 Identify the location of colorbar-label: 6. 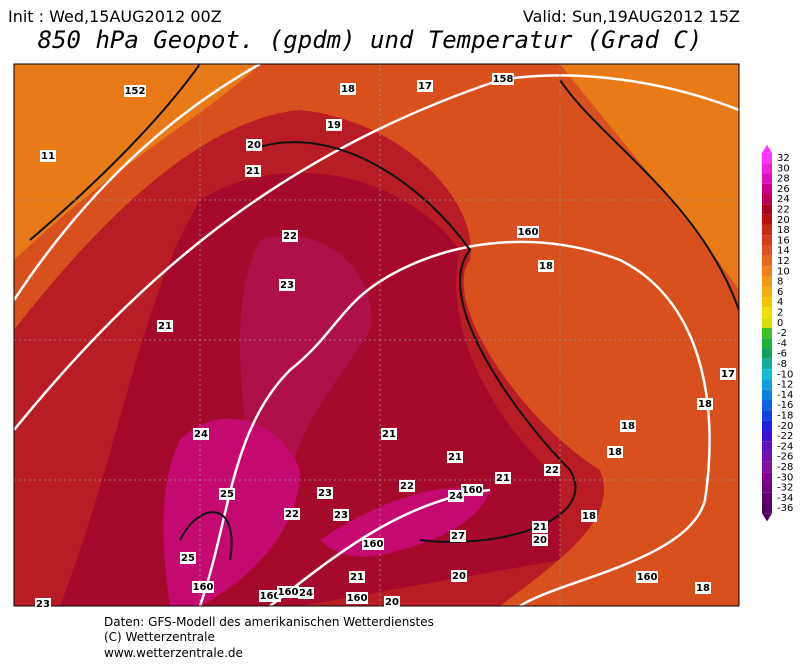
(780, 292).